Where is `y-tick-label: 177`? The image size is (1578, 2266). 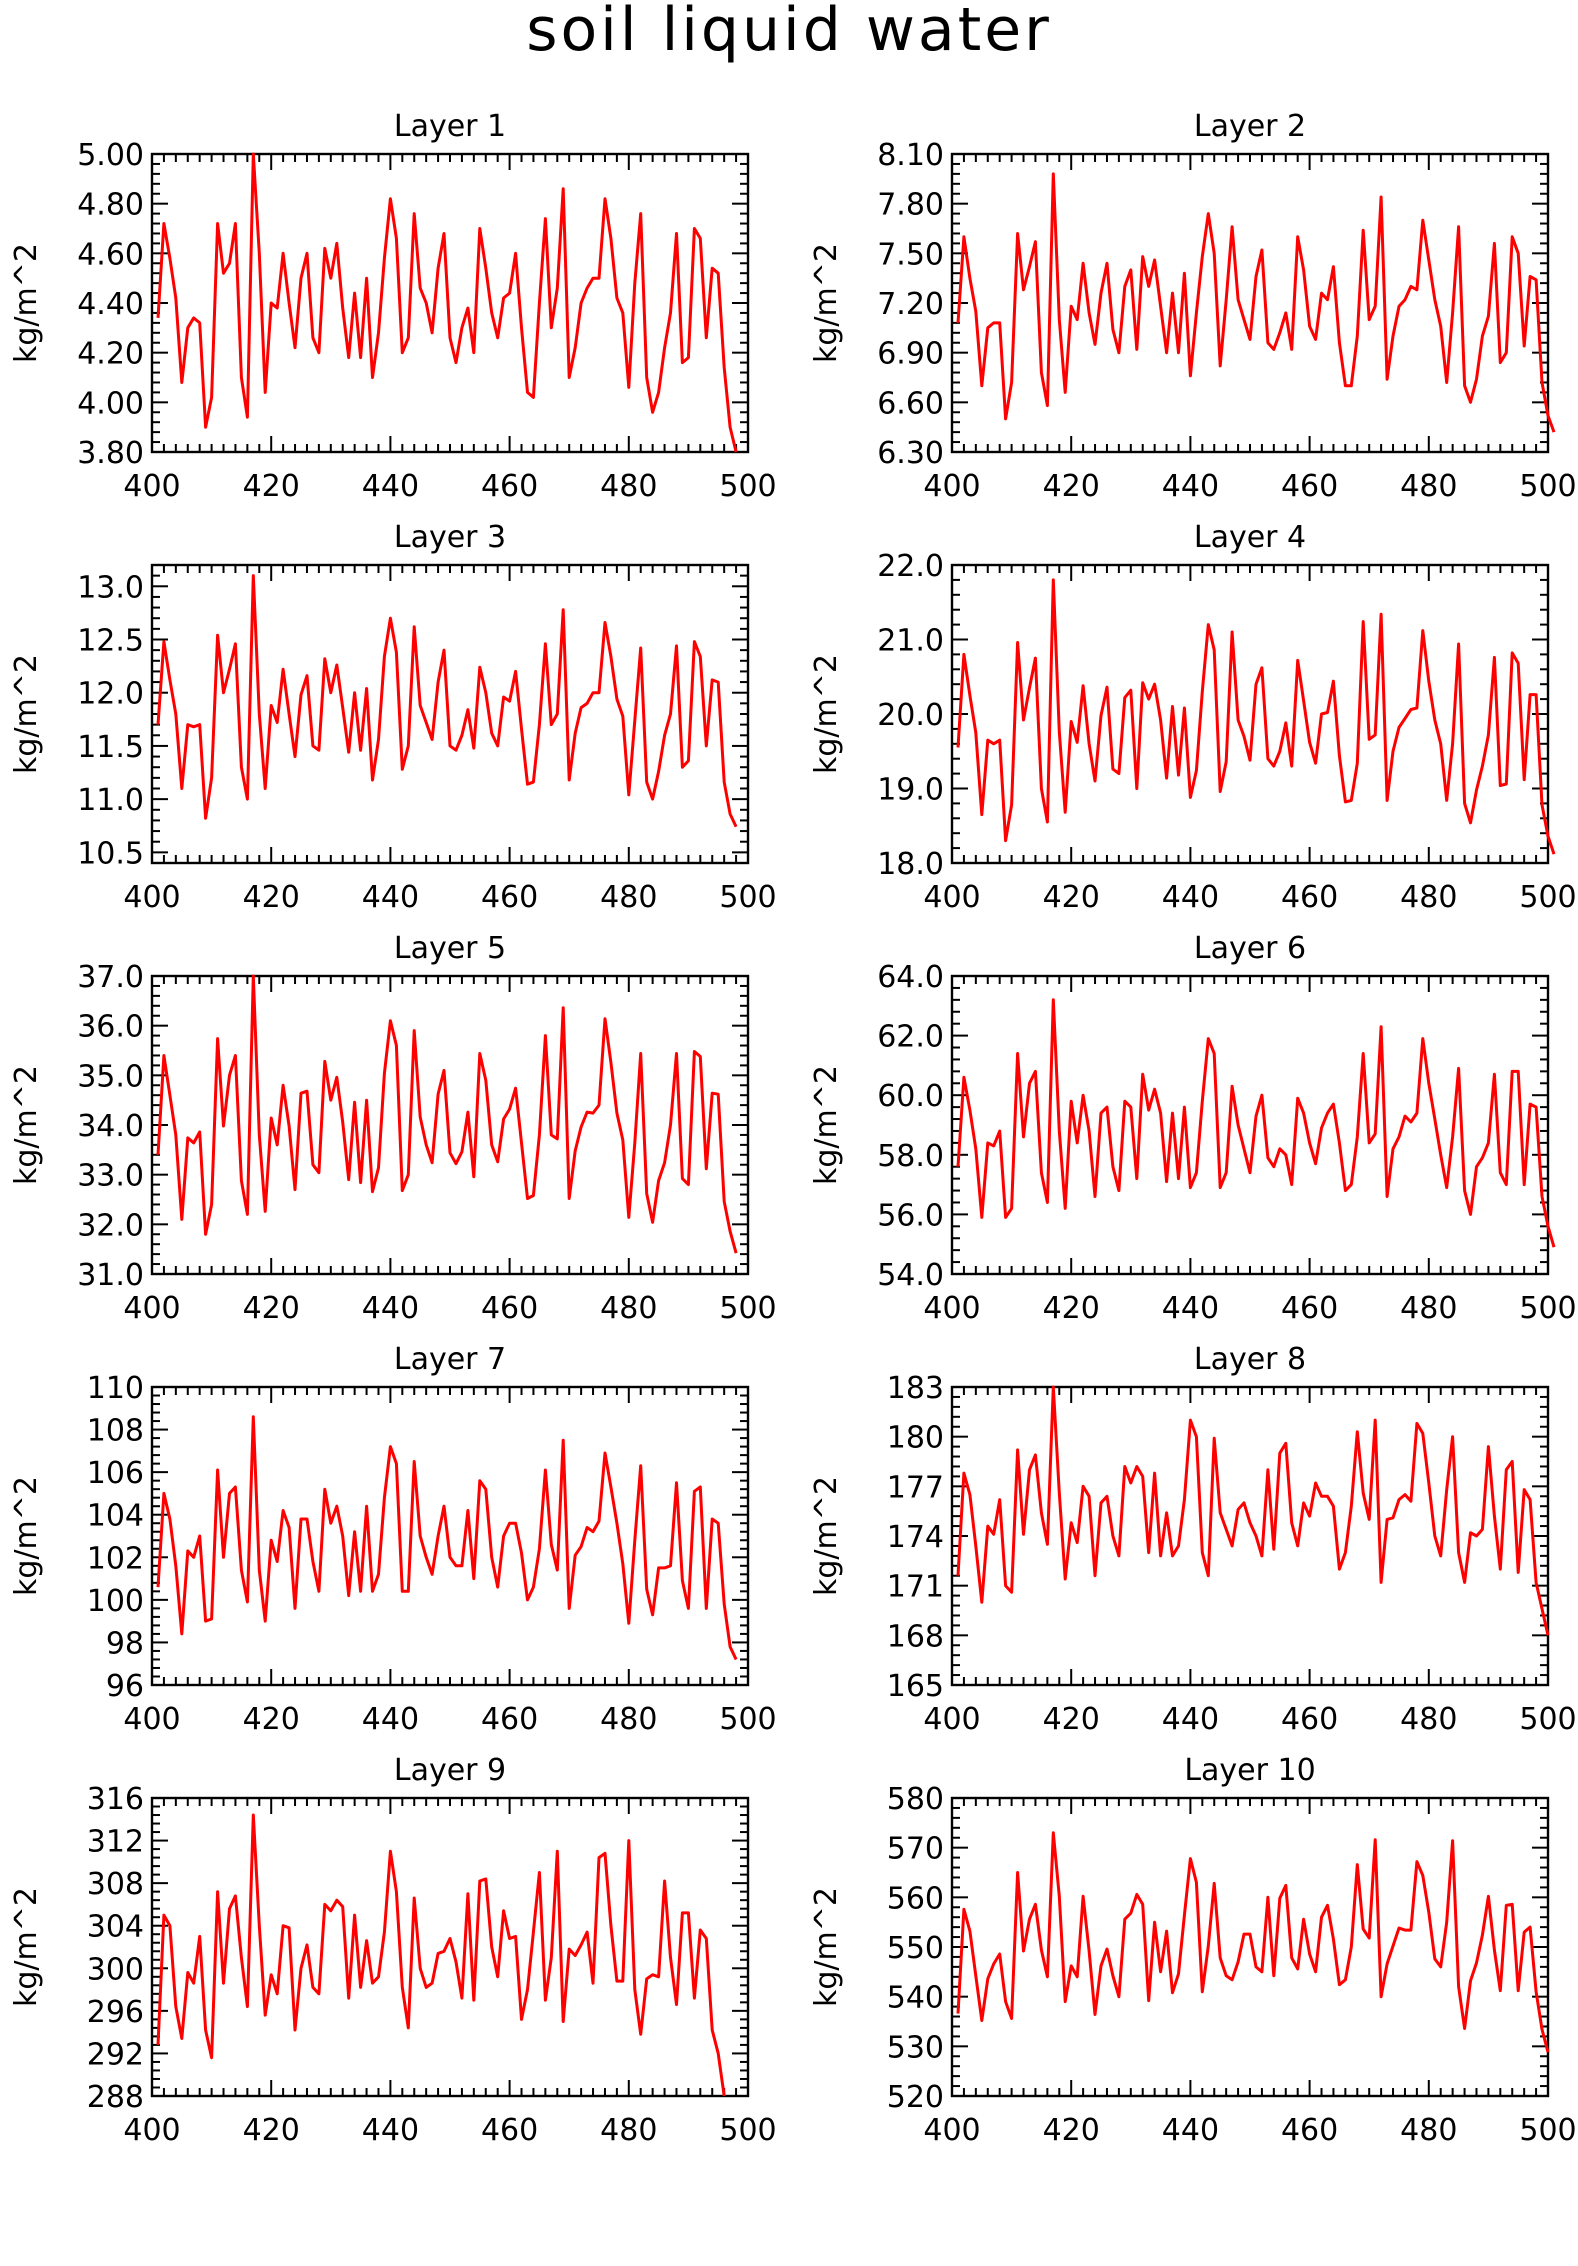
y-tick-label: 177 is located at coordinates (915, 1487).